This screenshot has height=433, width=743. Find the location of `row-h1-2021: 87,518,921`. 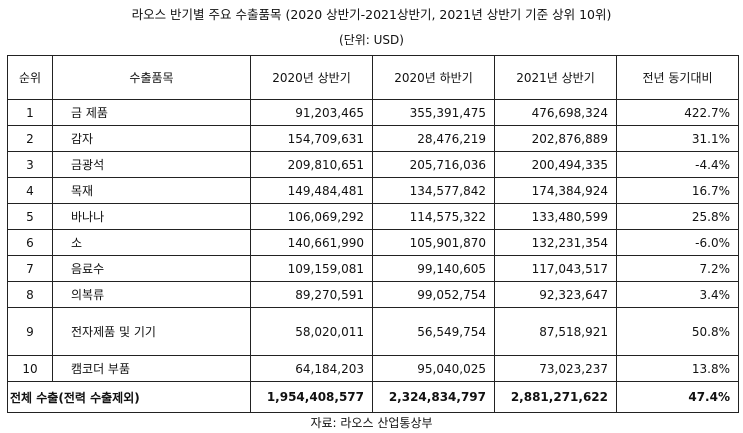

row-h1-2021: 87,518,921 is located at coordinates (556, 332).